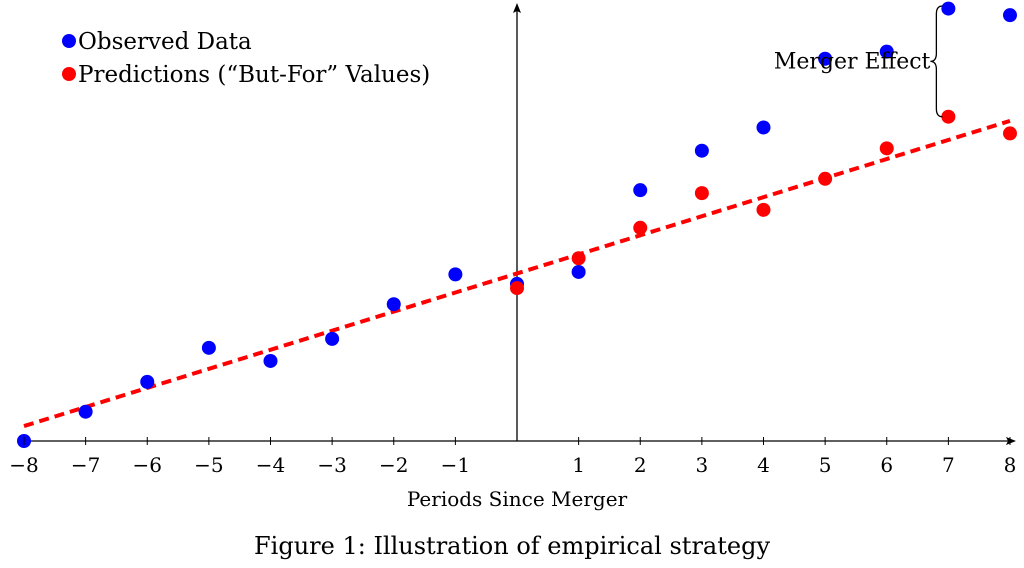 Image resolution: width=1024 pixels, height=568 pixels. What do you see at coordinates (578, 465) in the screenshot?
I see `x-tick-label: 1` at bounding box center [578, 465].